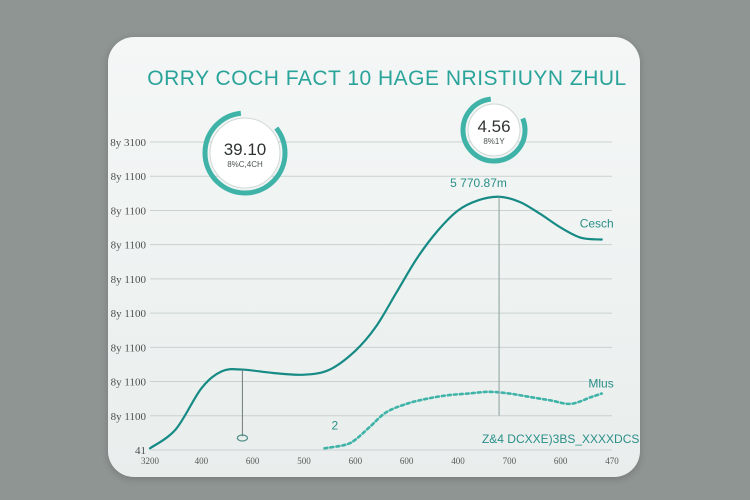  I want to click on y-tick-label: 8y 3100, so click(128, 143).